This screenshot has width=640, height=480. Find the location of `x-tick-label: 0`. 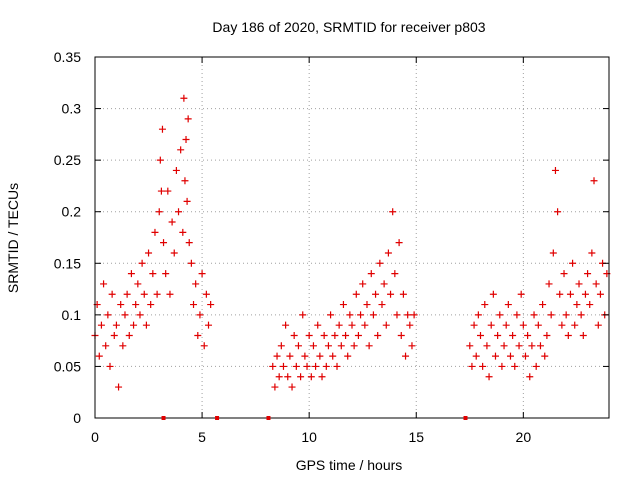

x-tick-label: 0 is located at coordinates (95, 437).